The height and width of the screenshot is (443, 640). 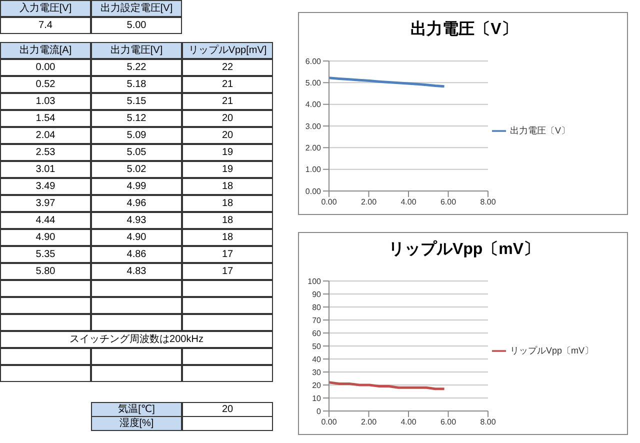 What do you see at coordinates (45, 135) in the screenshot?
I see `category-label: 2.04` at bounding box center [45, 135].